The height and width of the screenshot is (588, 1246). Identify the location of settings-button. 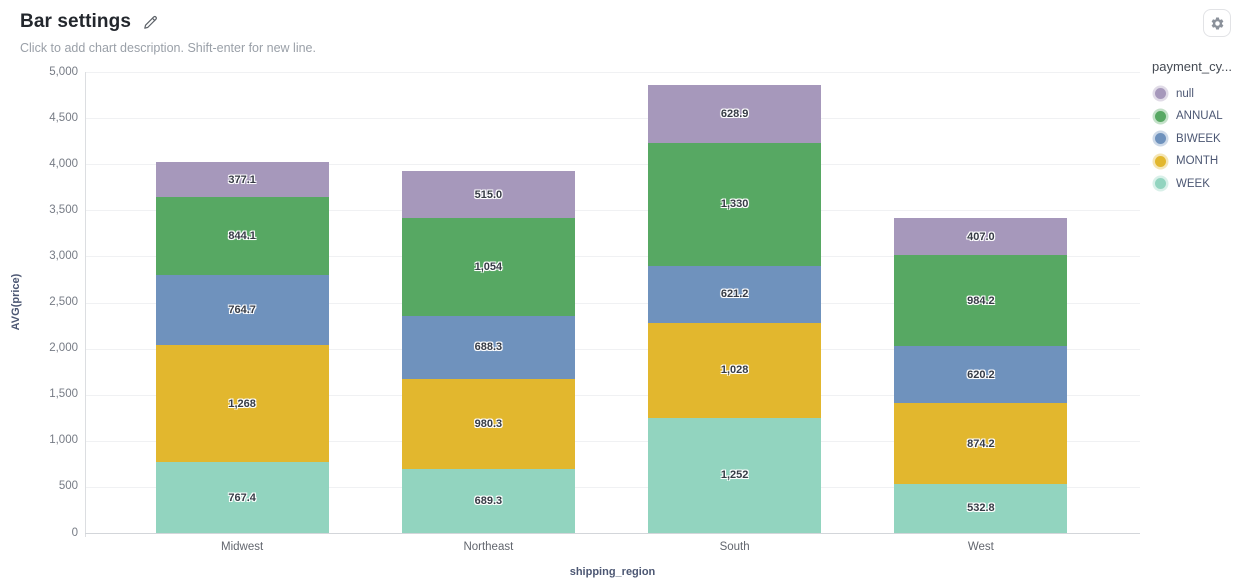
(1217, 23).